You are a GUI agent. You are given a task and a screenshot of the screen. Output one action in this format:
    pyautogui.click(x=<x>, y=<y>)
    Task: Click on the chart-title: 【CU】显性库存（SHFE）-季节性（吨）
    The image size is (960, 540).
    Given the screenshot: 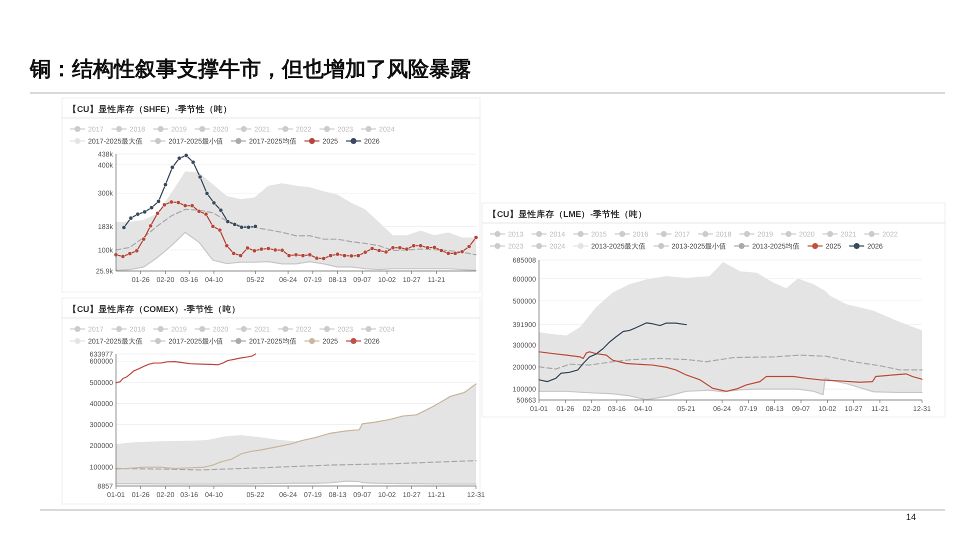 What is the action you would take?
    pyautogui.click(x=150, y=109)
    